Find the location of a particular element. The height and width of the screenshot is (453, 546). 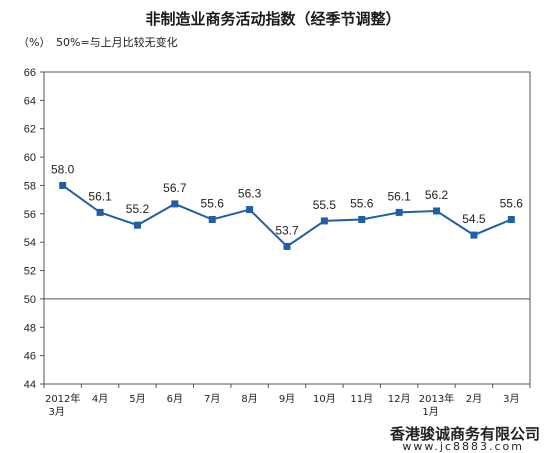

y-tick-label: 54 is located at coordinates (30, 243).